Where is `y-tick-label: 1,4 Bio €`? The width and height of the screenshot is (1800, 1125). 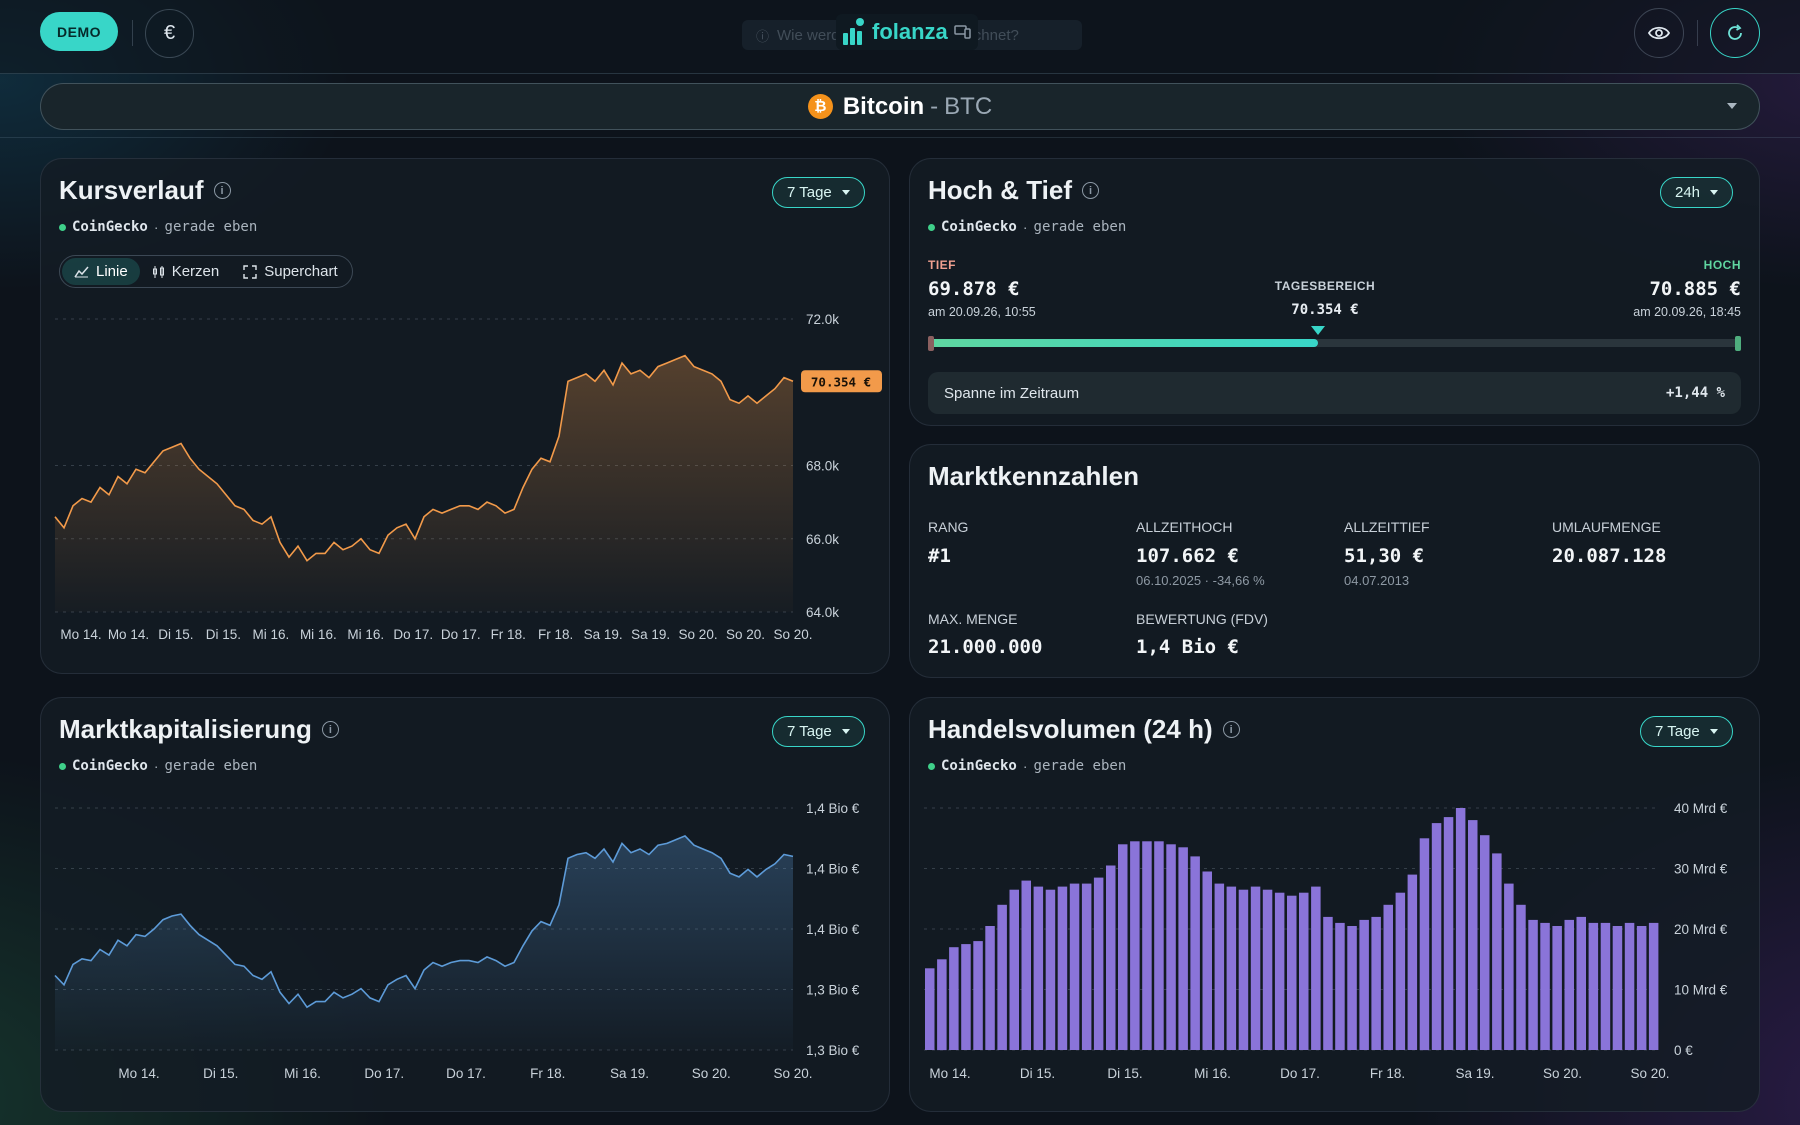
y-tick-label: 1,4 Bio € is located at coordinates (833, 808).